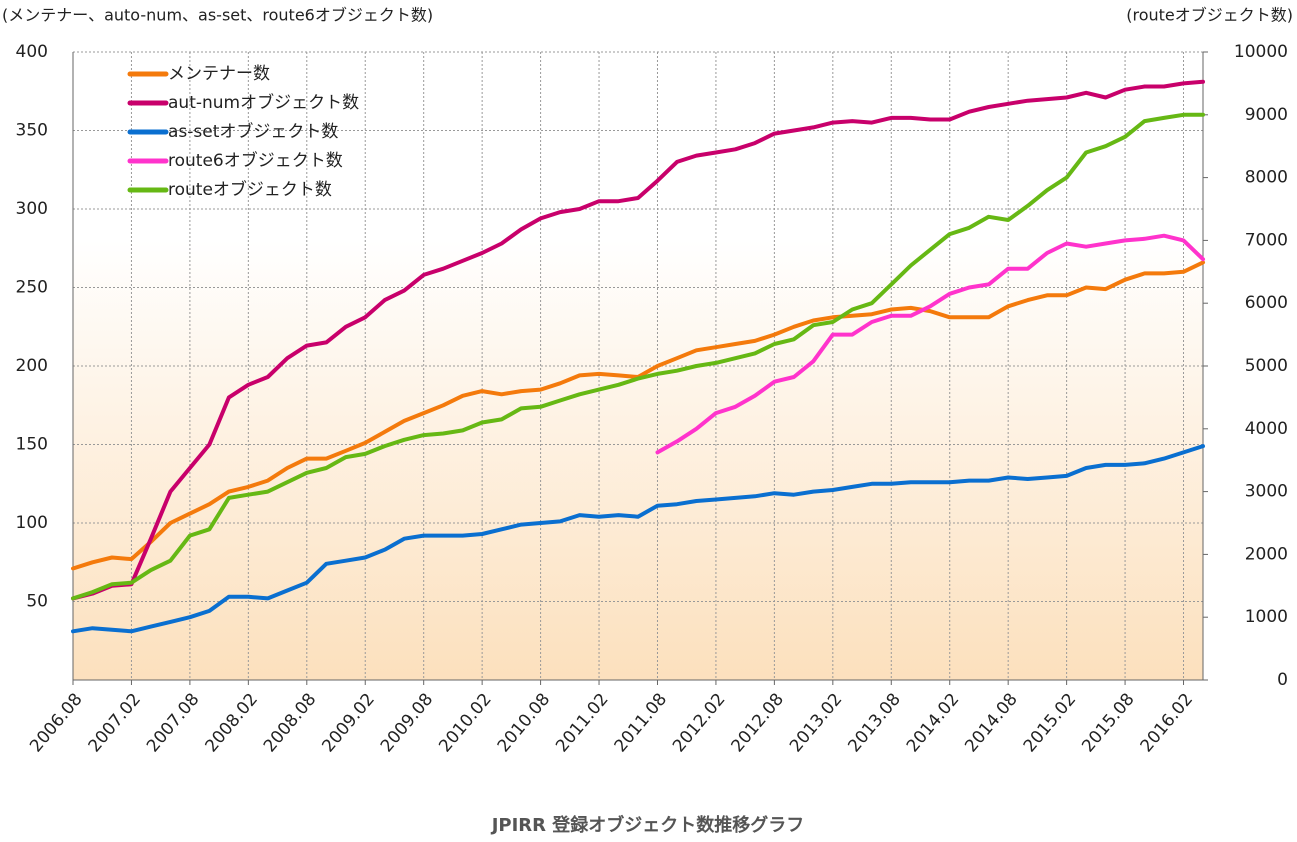  What do you see at coordinates (217, 15) in the screenshot?
I see `y-axis-title: (メンテナー、auto-num、as-set、route6オブジェクト数)` at bounding box center [217, 15].